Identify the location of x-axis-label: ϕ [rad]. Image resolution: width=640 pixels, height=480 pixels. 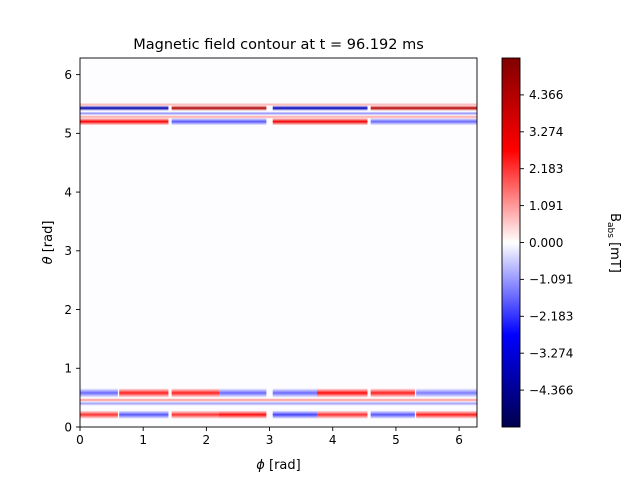
(278, 465).